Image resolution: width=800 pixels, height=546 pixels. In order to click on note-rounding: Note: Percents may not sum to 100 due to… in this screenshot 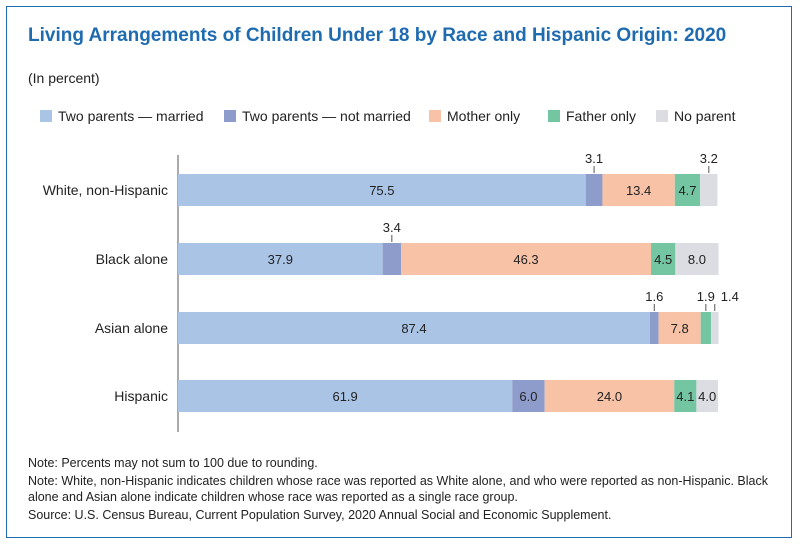, I will do `click(173, 463)`.